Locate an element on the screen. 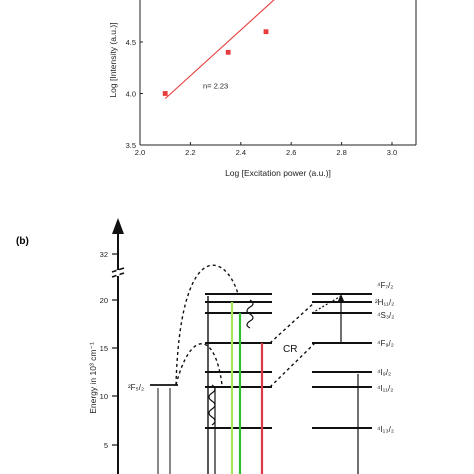 This screenshot has width=474, height=474. level-label-4I13/2: ⁴I₁₃/₂ is located at coordinates (385, 429).